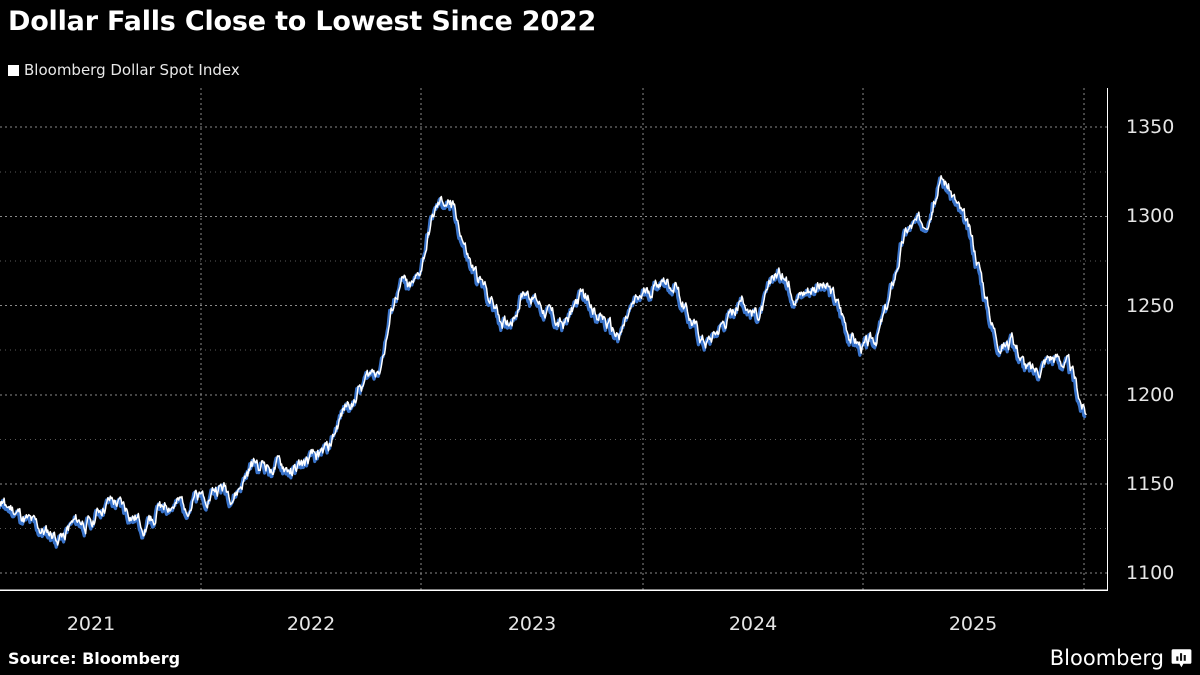 The width and height of the screenshot is (1200, 675). What do you see at coordinates (1147, 339) in the screenshot?
I see `y-axis: 1100 1150 1200 1250 1300 1350` at bounding box center [1147, 339].